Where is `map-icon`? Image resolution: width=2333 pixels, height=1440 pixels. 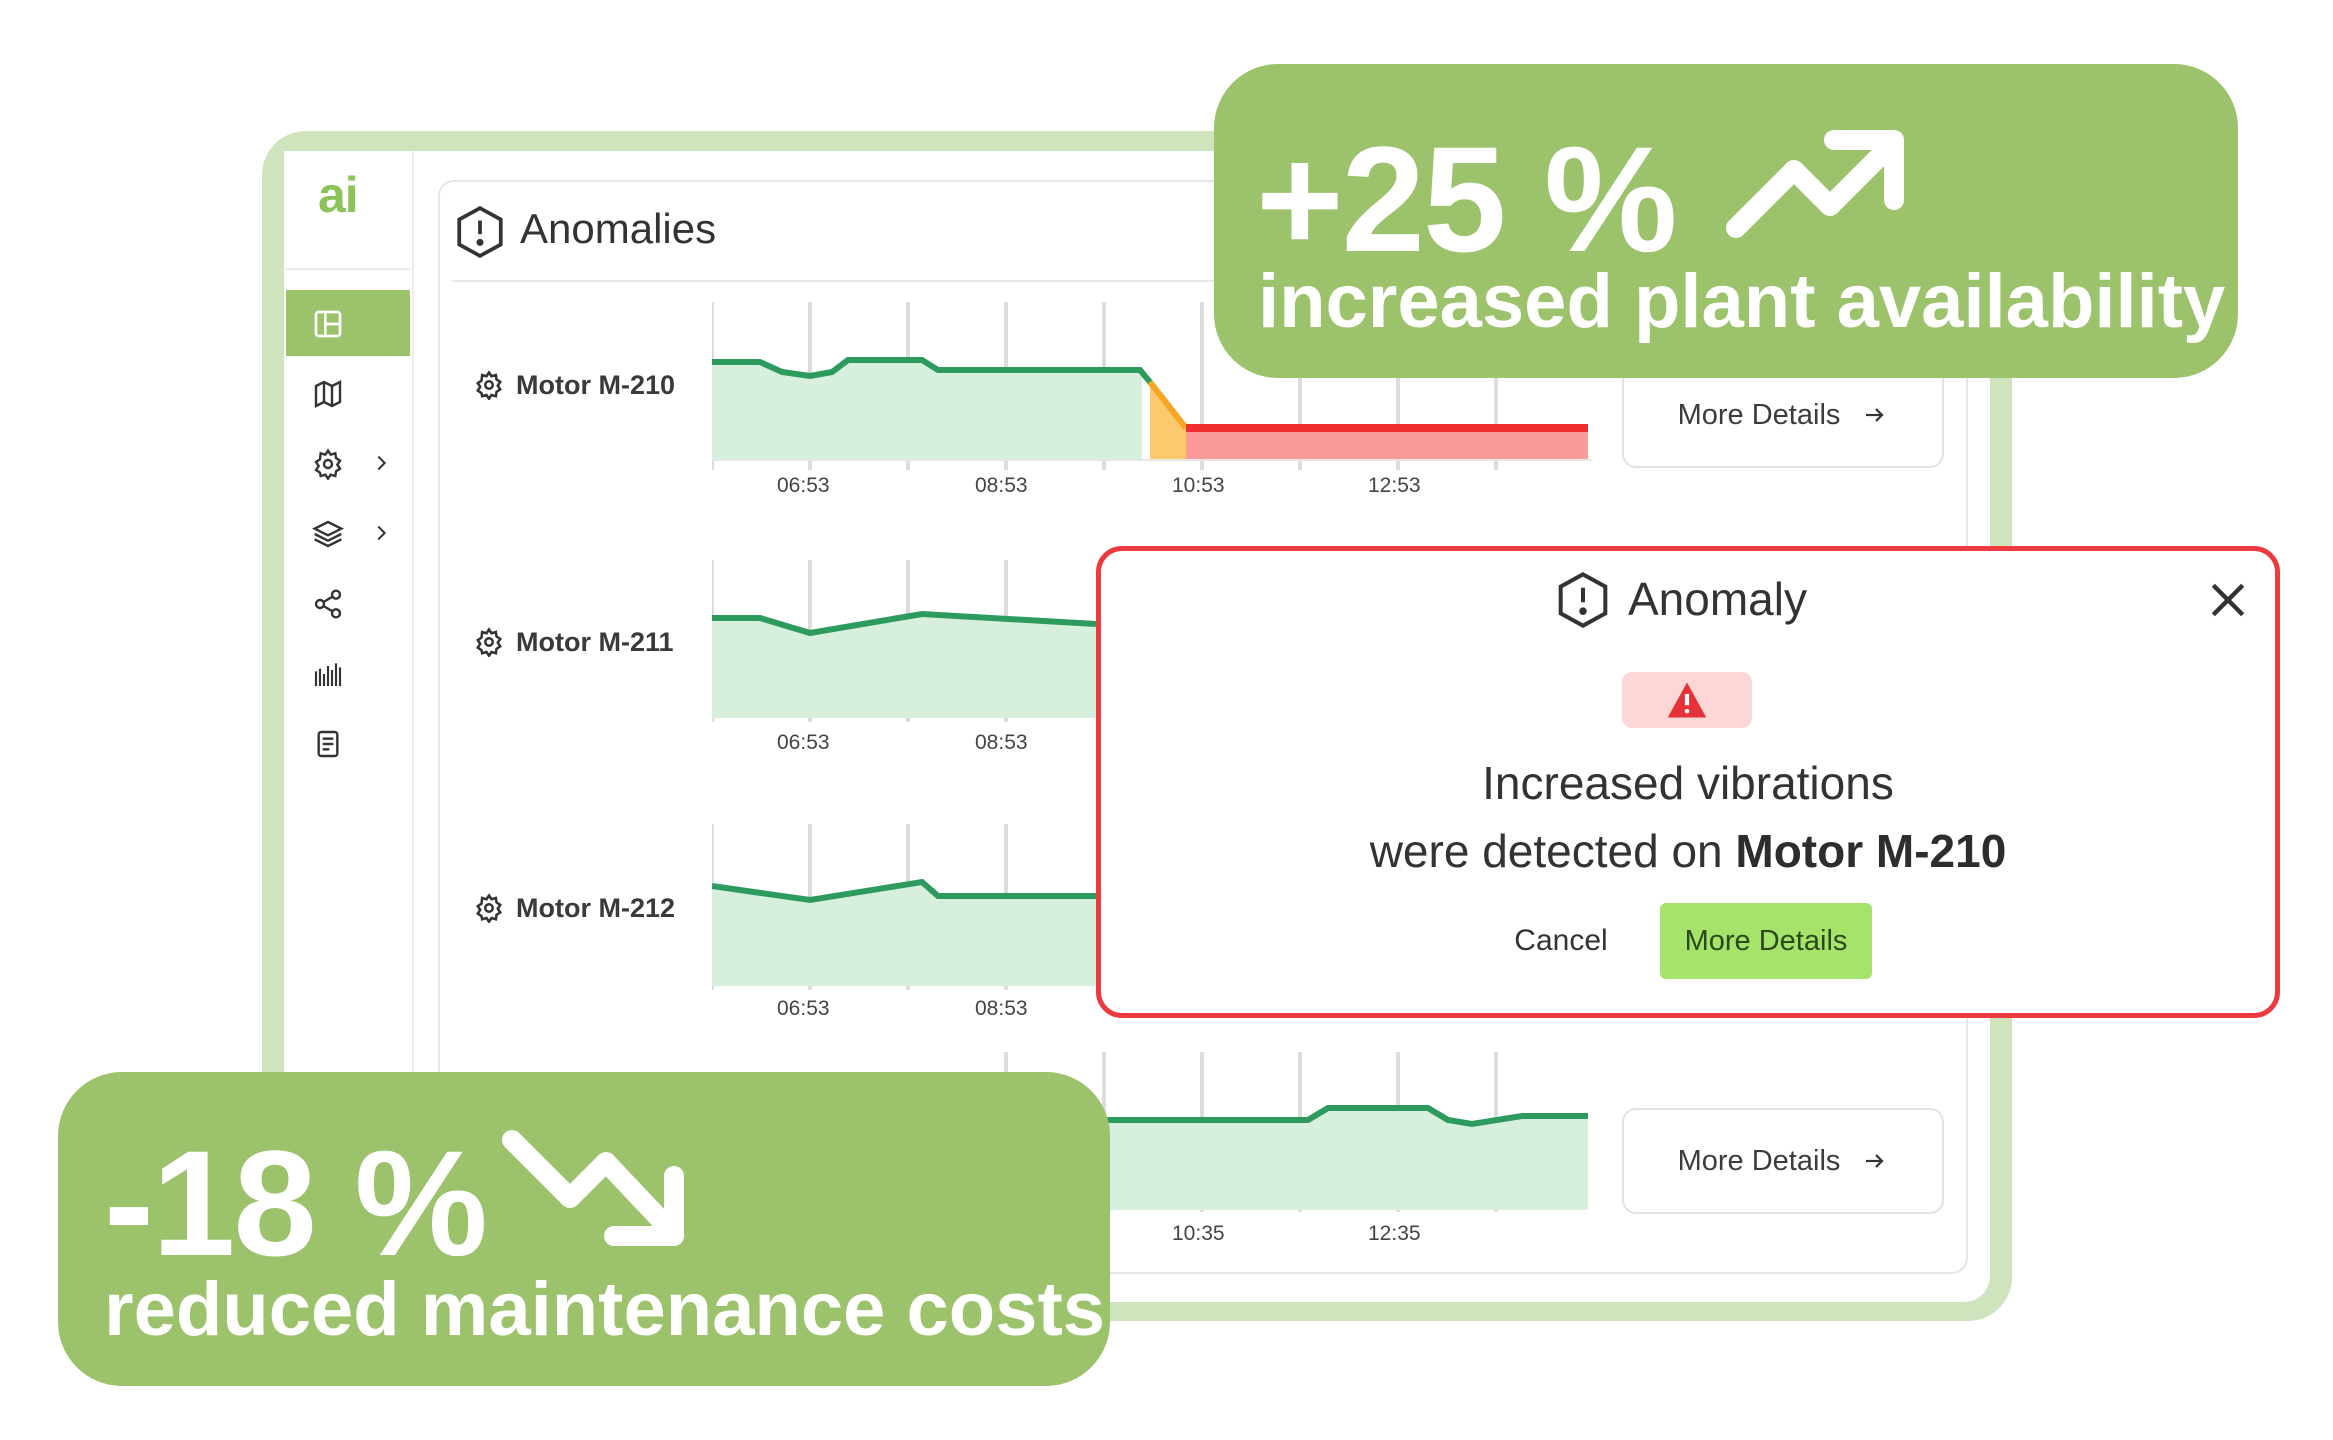 map-icon is located at coordinates (328, 394).